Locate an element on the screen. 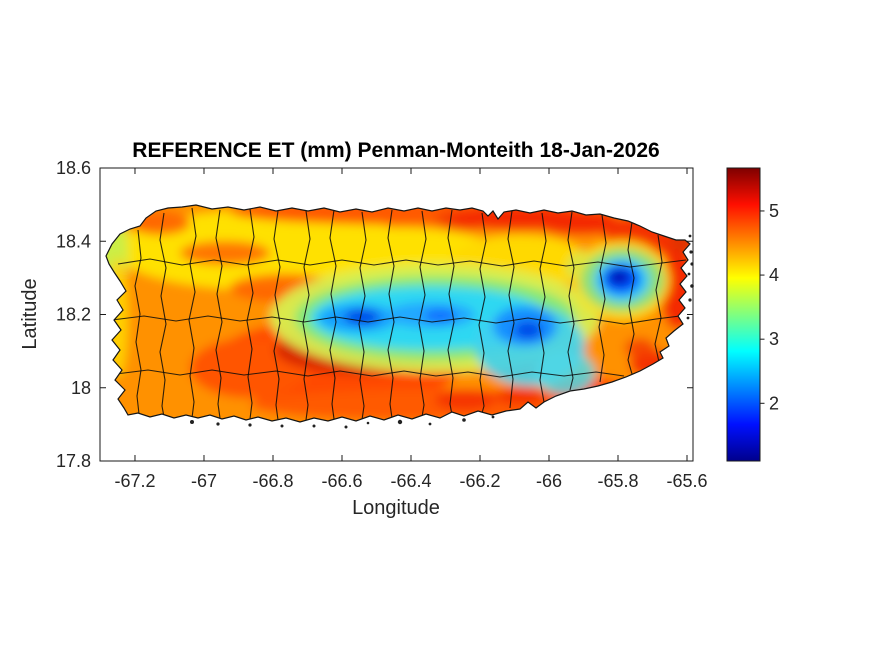 The image size is (875, 656). x-tick-label: -67.2 is located at coordinates (134, 481).